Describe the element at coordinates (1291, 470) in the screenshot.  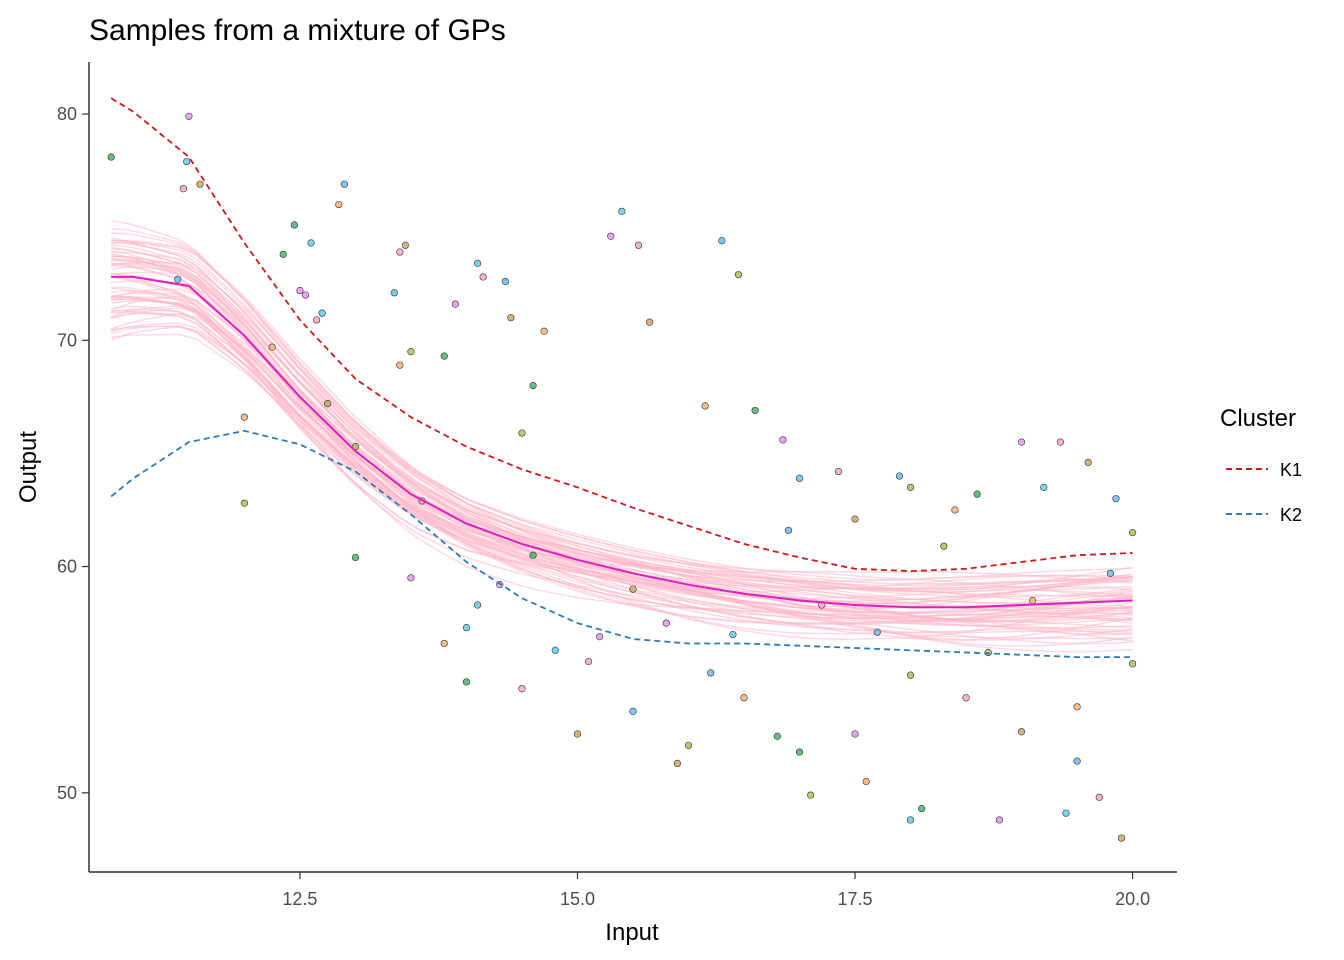
I see `legend-label-k1: K1` at that location.